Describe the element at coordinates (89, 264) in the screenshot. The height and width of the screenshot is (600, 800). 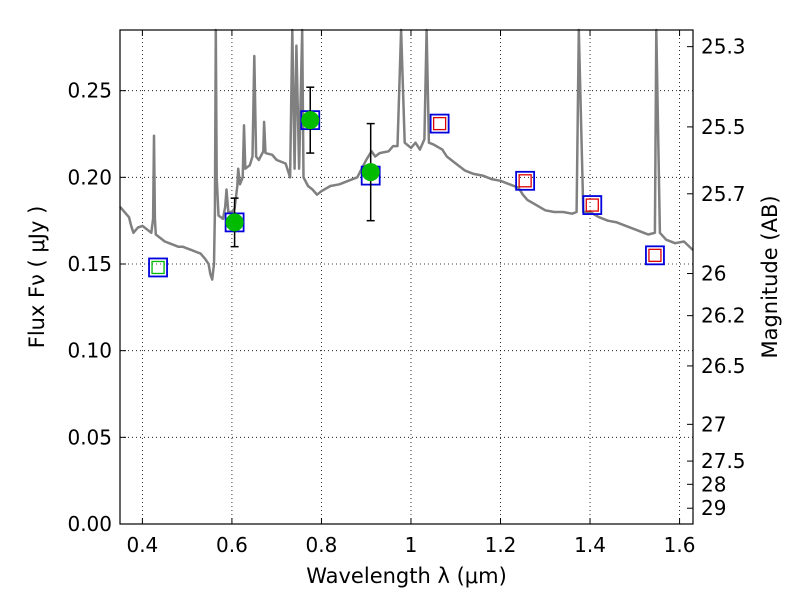
I see `y-tick-label: 0.15` at that location.